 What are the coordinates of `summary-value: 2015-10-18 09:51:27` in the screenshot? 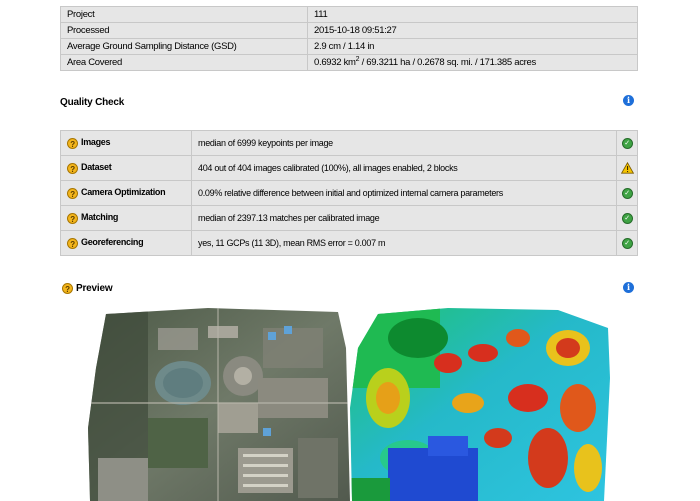 It's located at (472, 30).